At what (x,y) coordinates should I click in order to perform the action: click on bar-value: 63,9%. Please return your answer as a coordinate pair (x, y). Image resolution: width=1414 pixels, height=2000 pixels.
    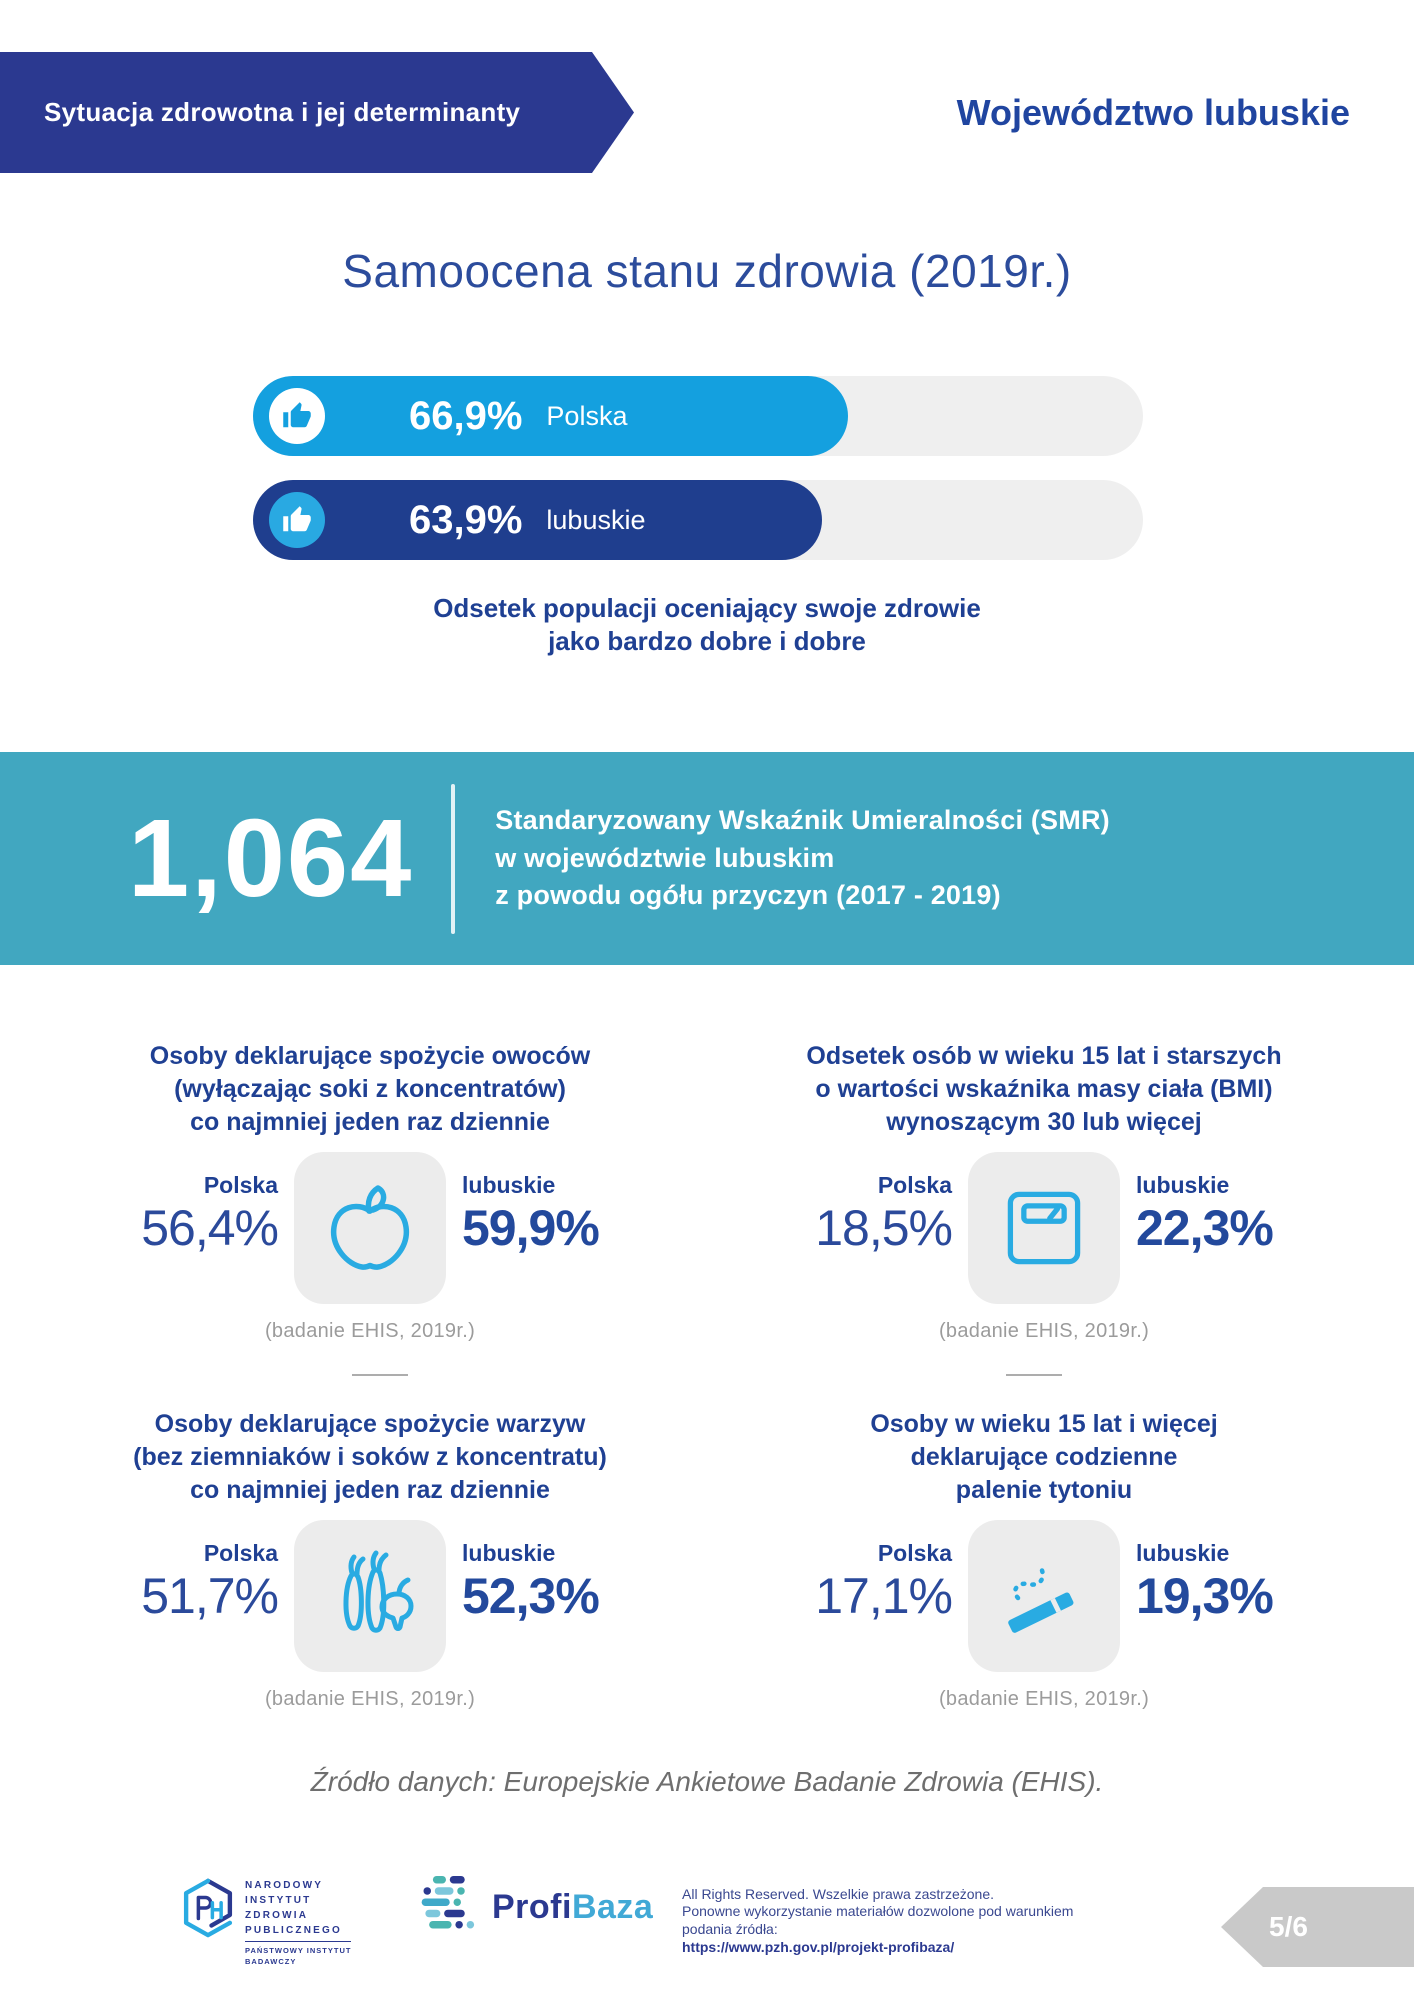
    Looking at the image, I should click on (466, 519).